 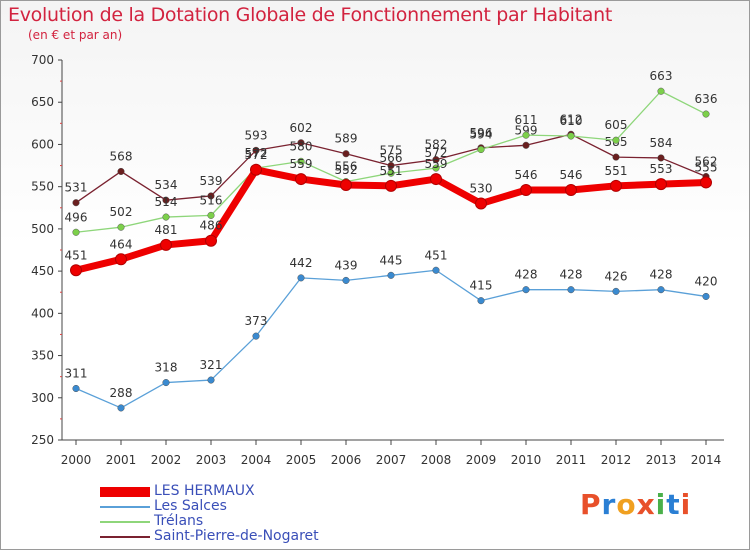 I want to click on data-label: 496, so click(x=76, y=217).